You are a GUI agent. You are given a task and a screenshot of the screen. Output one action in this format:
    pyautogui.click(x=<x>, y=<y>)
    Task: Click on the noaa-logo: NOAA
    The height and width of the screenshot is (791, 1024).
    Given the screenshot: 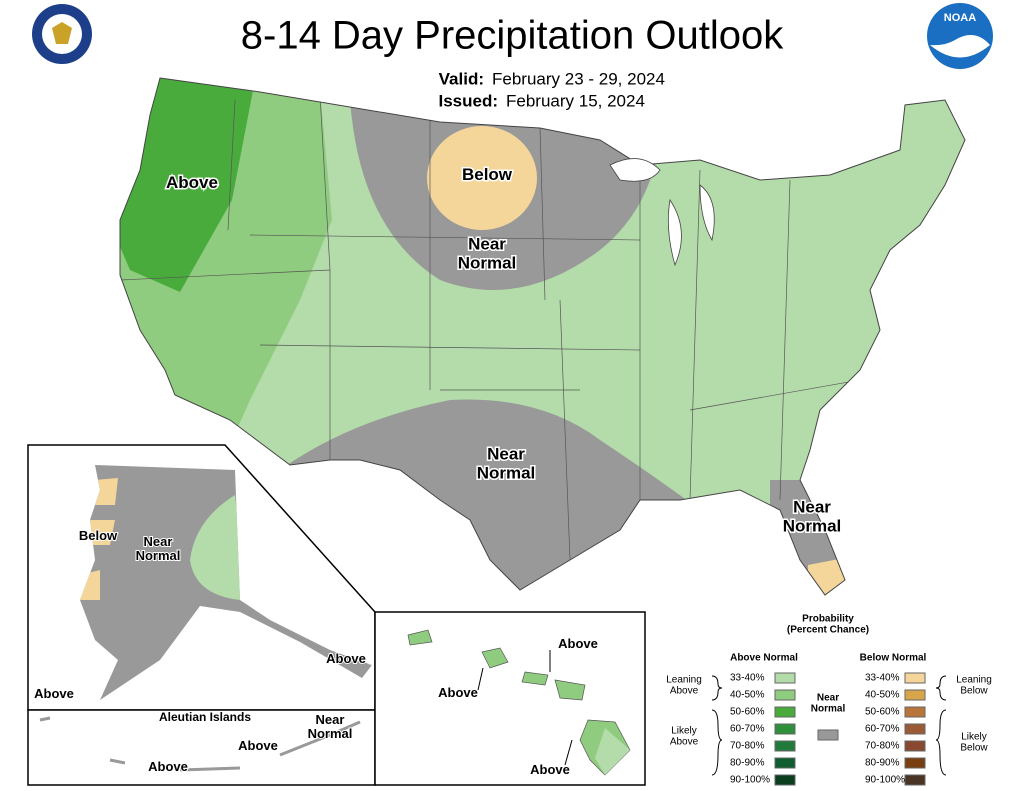 What is the action you would take?
    pyautogui.click(x=960, y=36)
    